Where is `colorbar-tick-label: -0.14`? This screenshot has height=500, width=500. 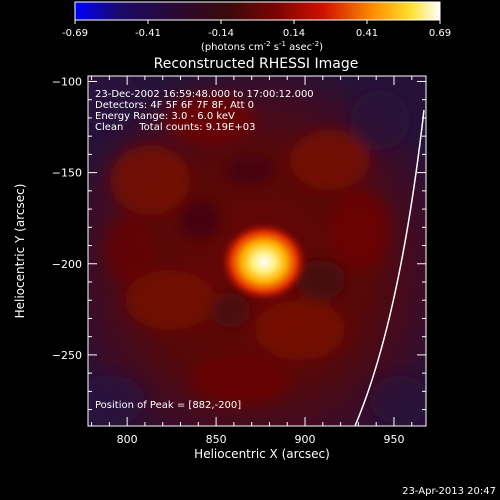 colorbar-tick-label: -0.14 is located at coordinates (221, 33).